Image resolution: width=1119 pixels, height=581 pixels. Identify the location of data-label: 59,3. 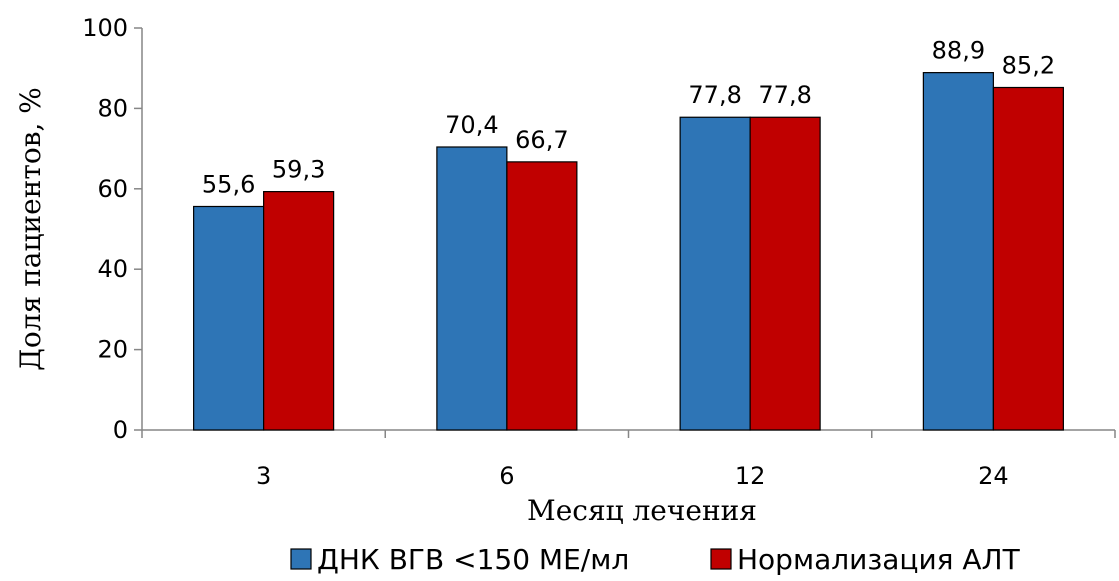
(298, 170).